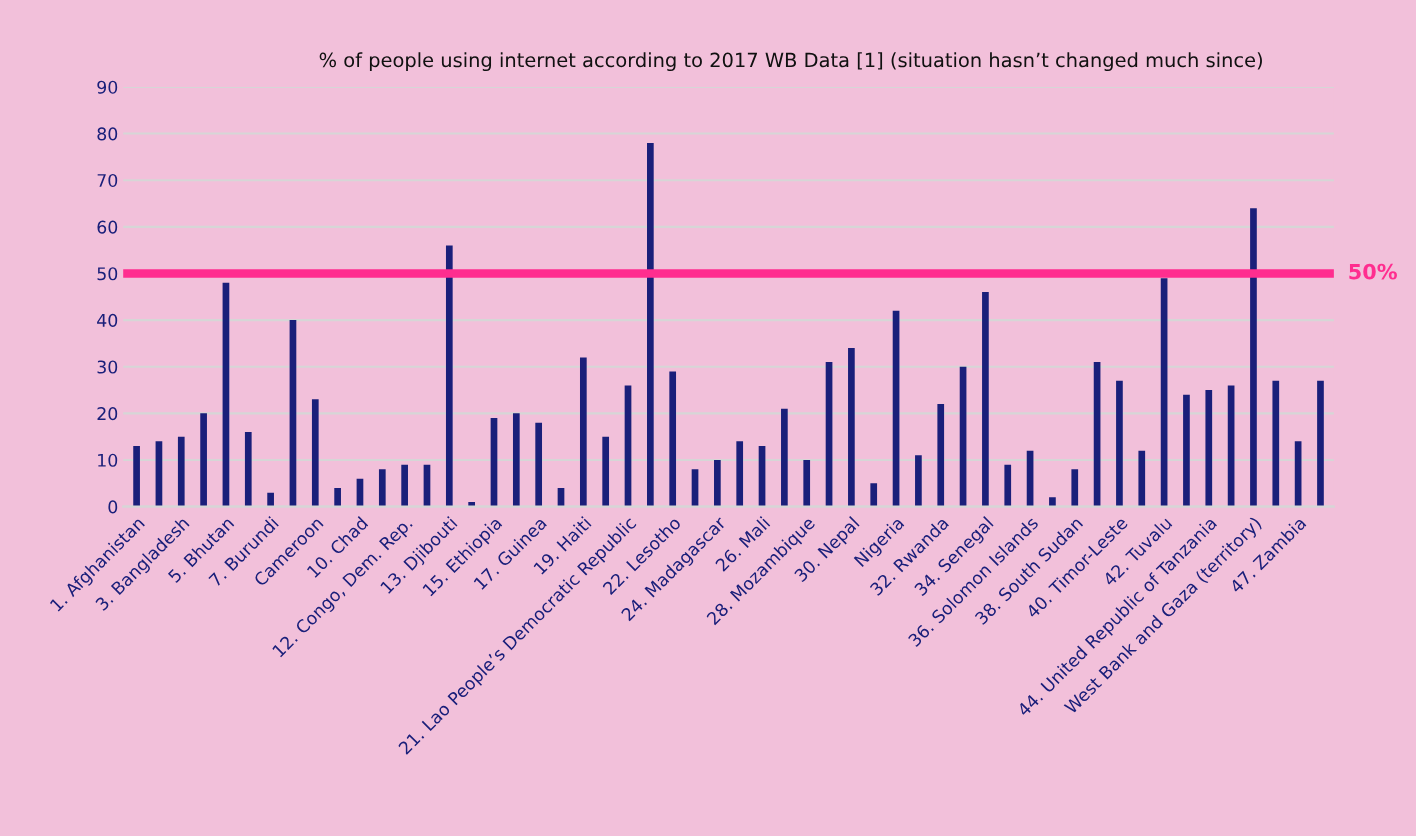 The image size is (1416, 836). I want to click on y-tick-label: 40, so click(107, 320).